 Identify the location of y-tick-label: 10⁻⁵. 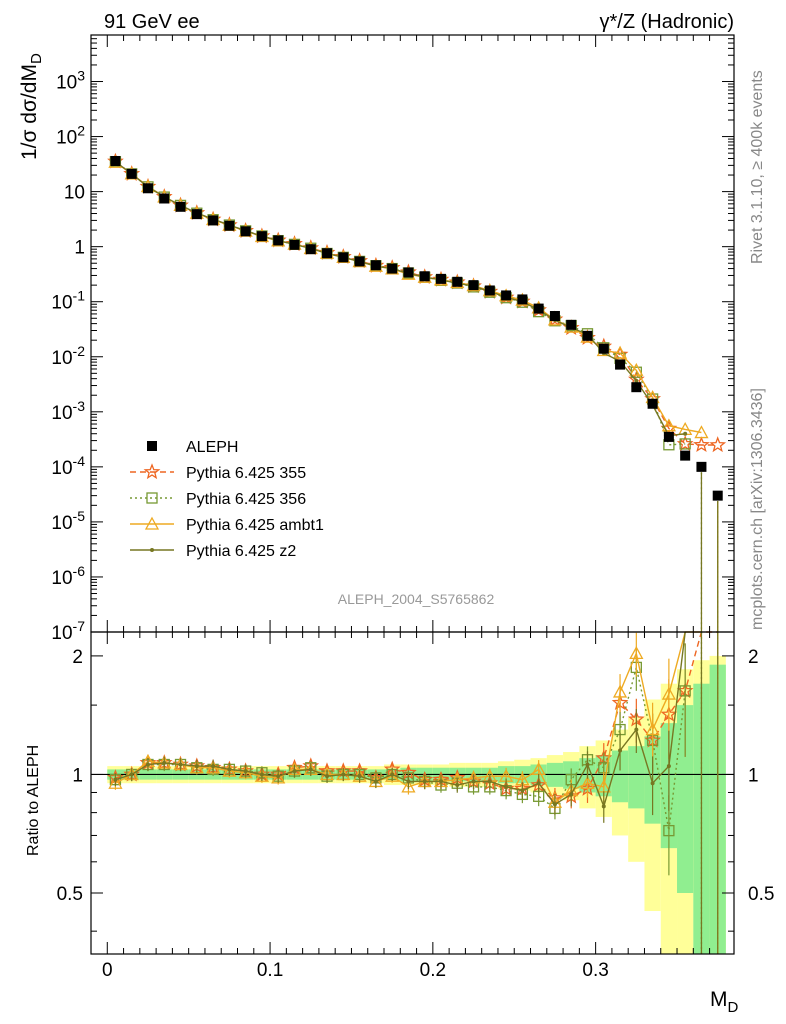
(68, 521).